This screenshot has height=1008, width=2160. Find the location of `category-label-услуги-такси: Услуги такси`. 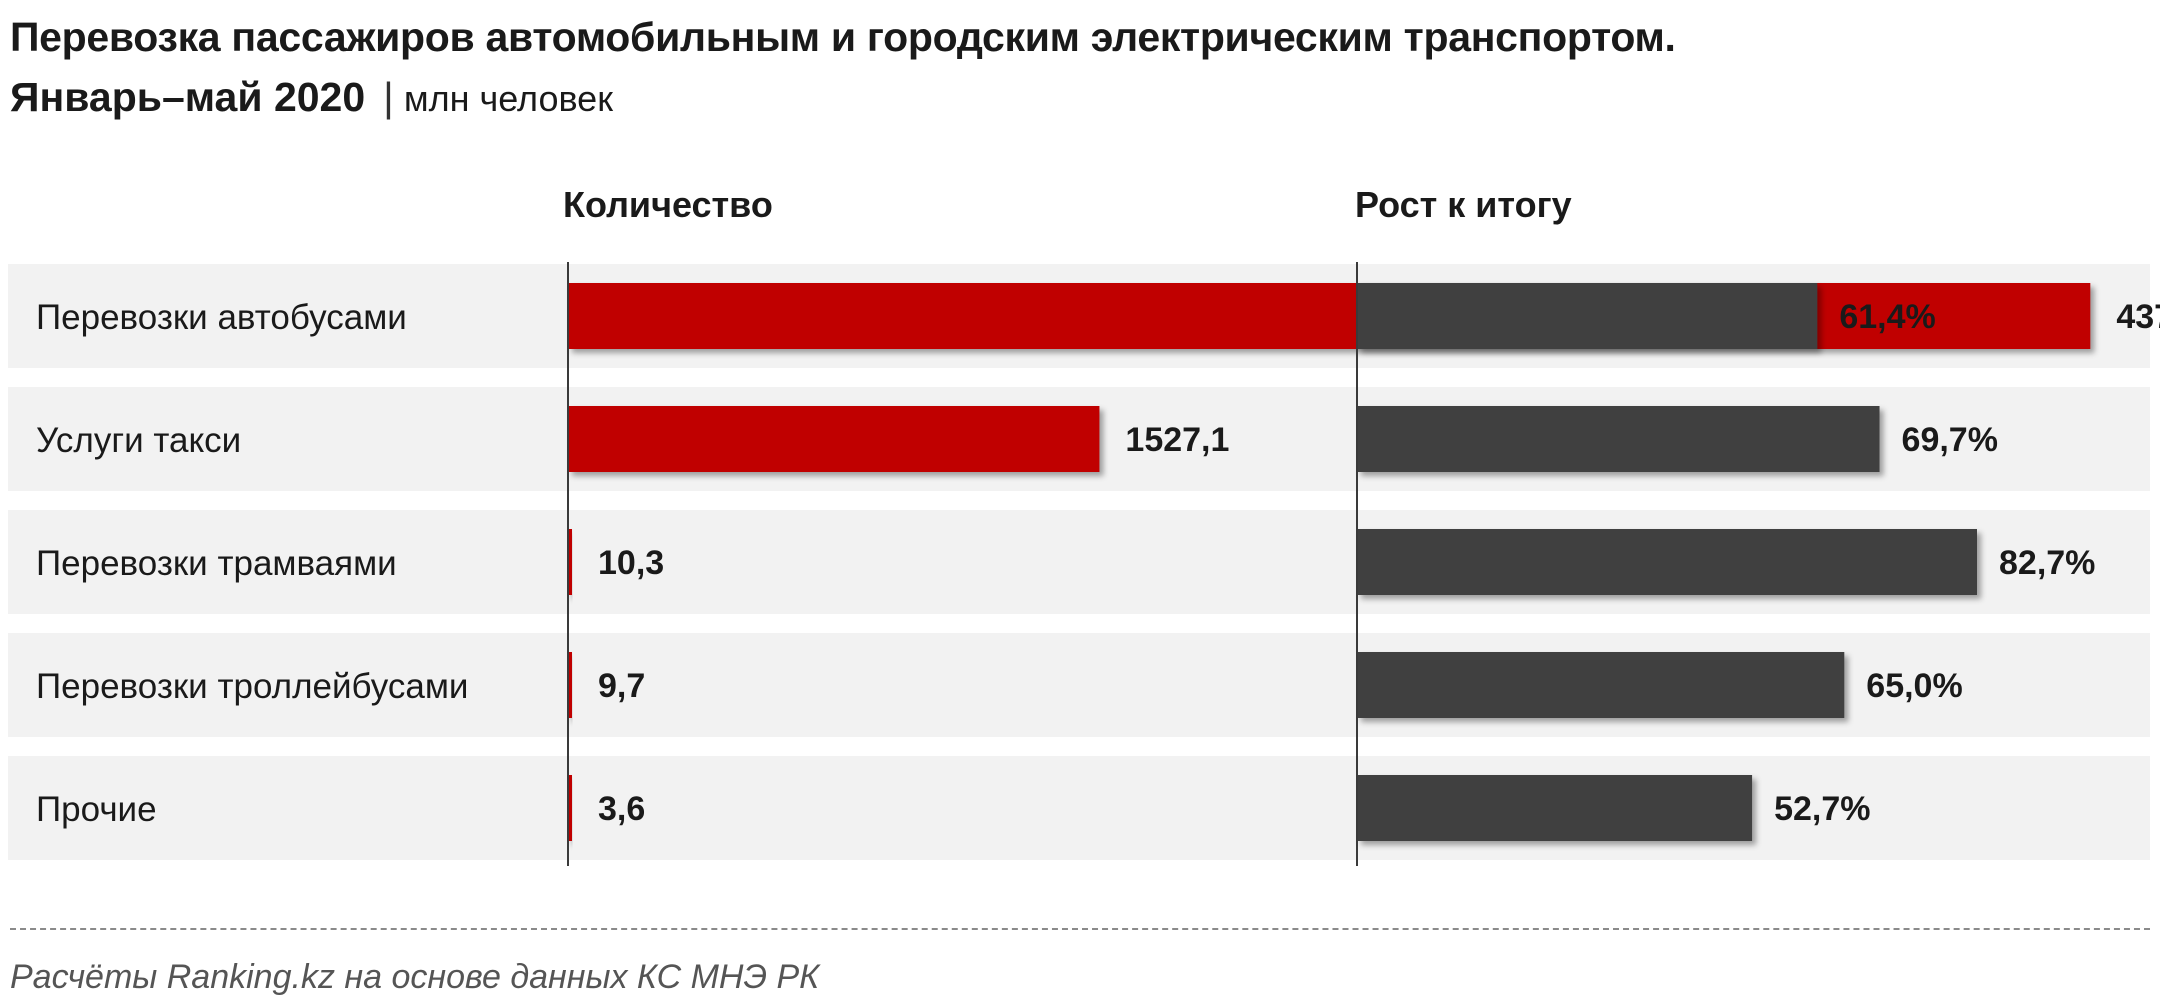

category-label-услуги-такси: Услуги такси is located at coordinates (138, 440).